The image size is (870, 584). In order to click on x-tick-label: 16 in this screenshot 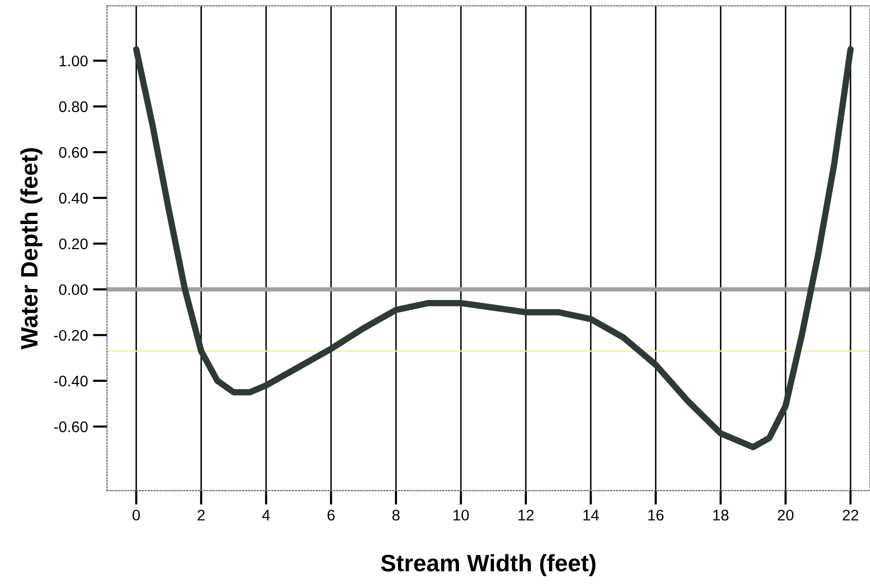, I will do `click(656, 515)`.